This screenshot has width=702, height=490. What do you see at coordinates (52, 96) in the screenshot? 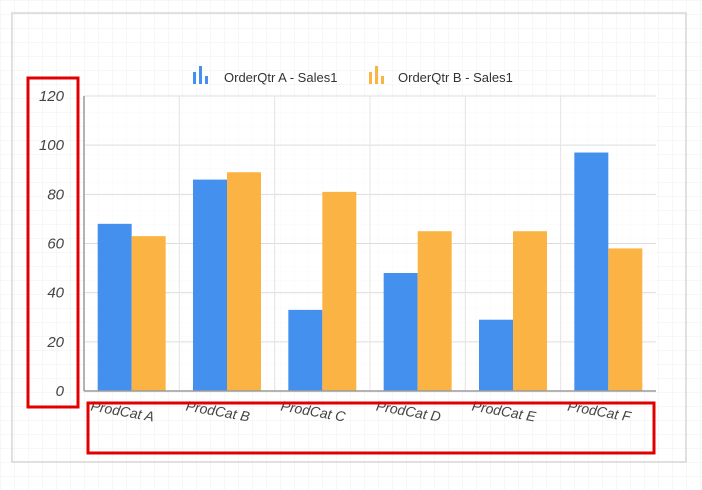
I see `y-tick-label: 120` at bounding box center [52, 96].